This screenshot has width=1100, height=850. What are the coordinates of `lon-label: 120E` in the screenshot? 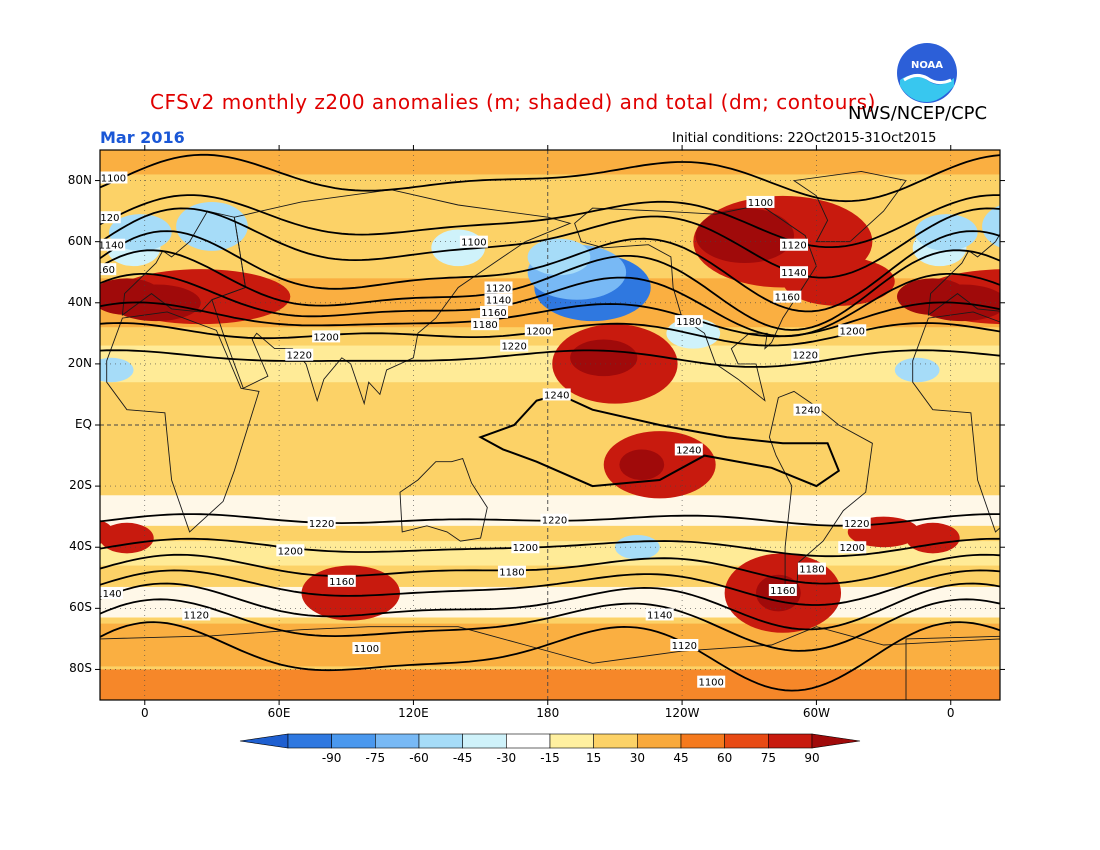 It's located at (413, 713).